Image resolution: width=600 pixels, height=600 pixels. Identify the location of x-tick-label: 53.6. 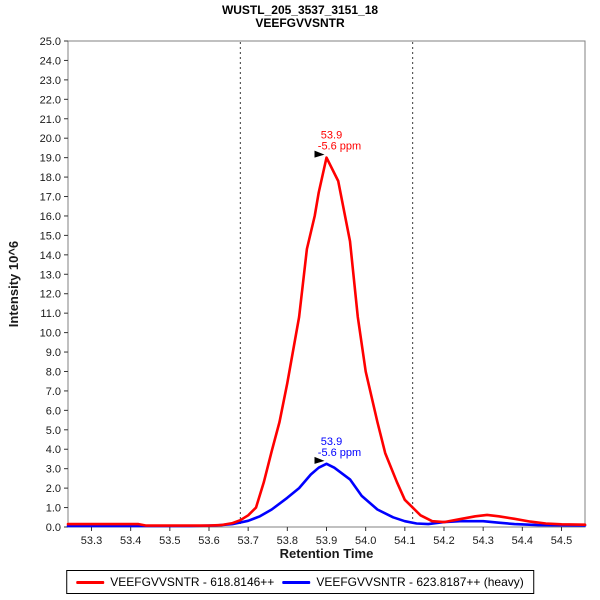
(208, 541).